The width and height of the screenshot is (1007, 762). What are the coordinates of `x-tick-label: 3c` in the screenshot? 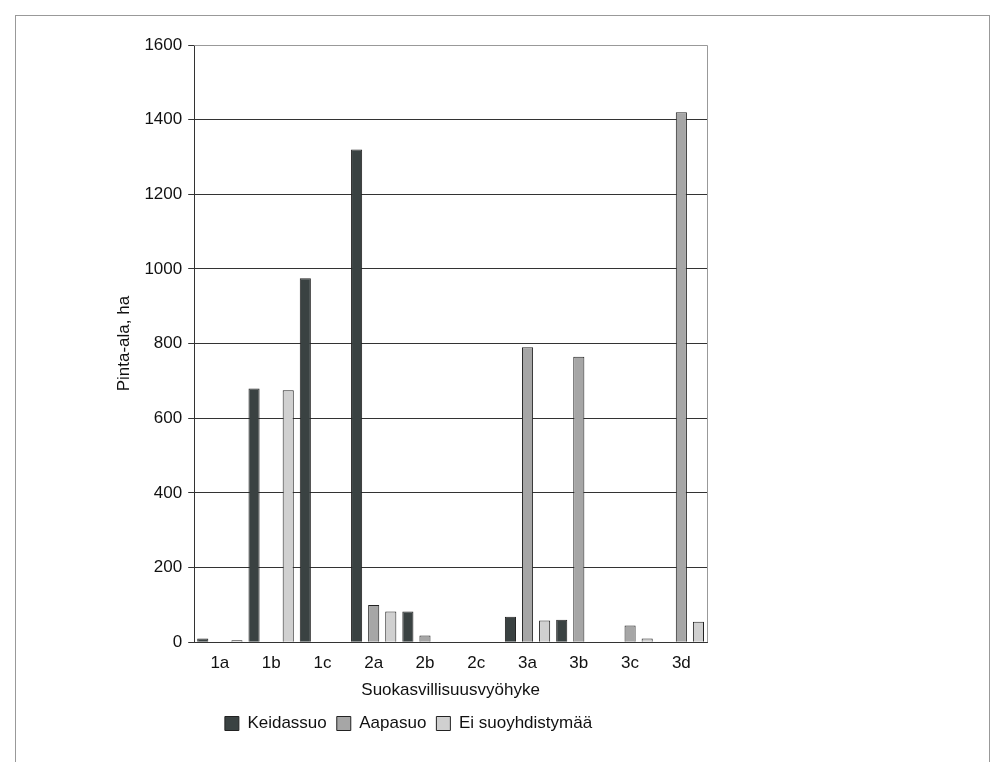 It's located at (630, 663).